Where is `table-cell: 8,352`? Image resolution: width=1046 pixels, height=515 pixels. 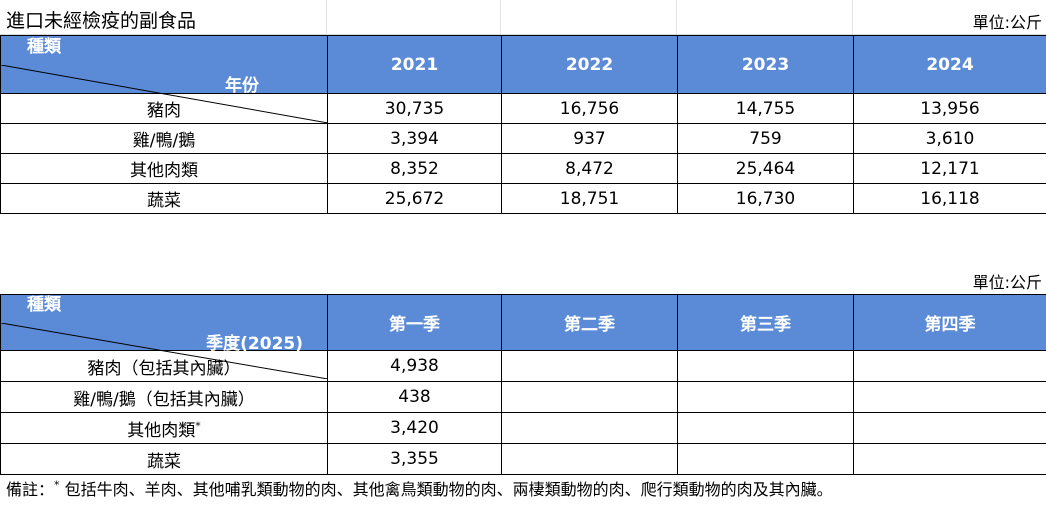 table-cell: 8,352 is located at coordinates (414, 168).